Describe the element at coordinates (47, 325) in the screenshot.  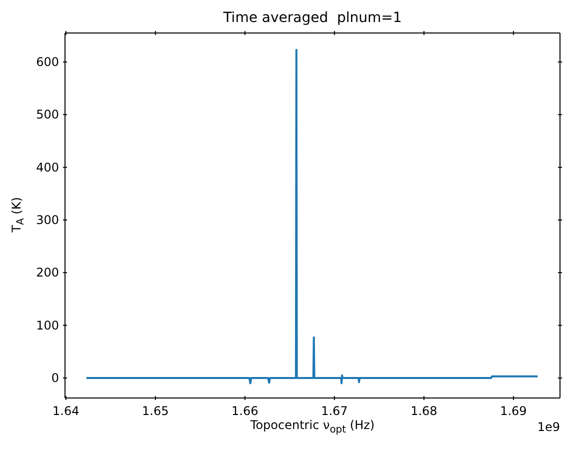
I see `y-tick-label: 100` at that location.